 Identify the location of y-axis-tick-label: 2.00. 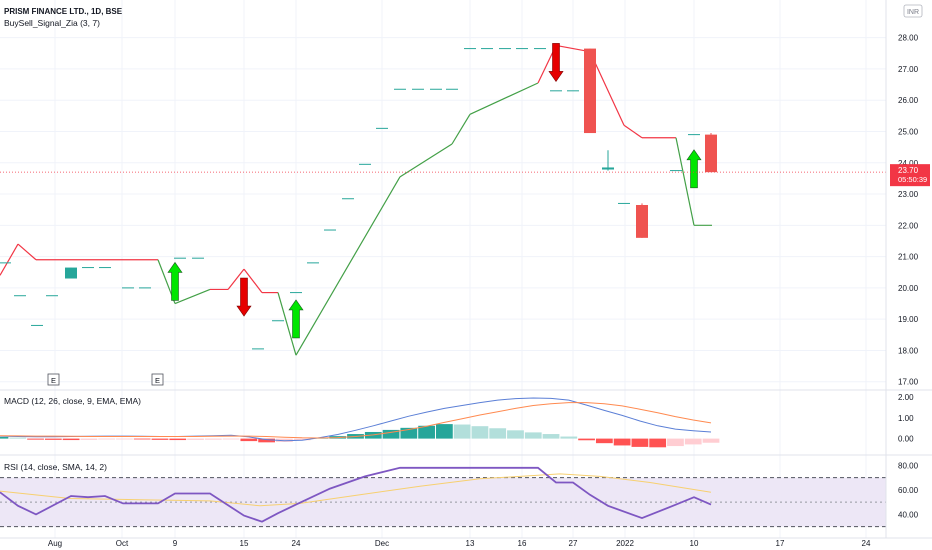
(906, 397).